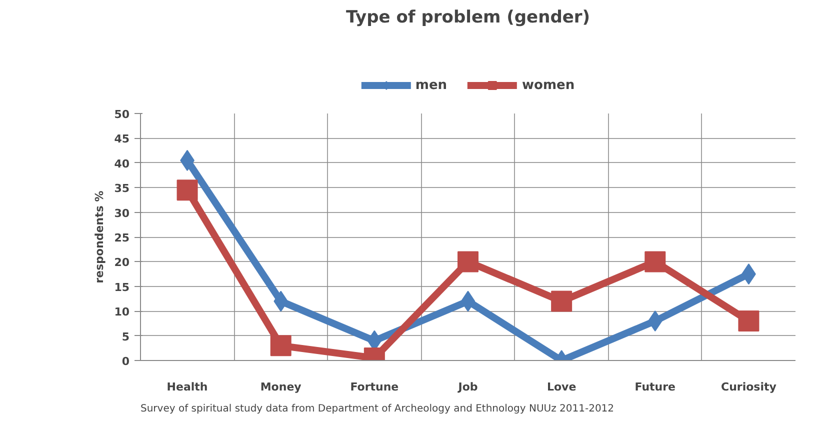 This screenshot has height=423, width=819. Describe the element at coordinates (281, 387) in the screenshot. I see `x-tick-label: Money` at that location.